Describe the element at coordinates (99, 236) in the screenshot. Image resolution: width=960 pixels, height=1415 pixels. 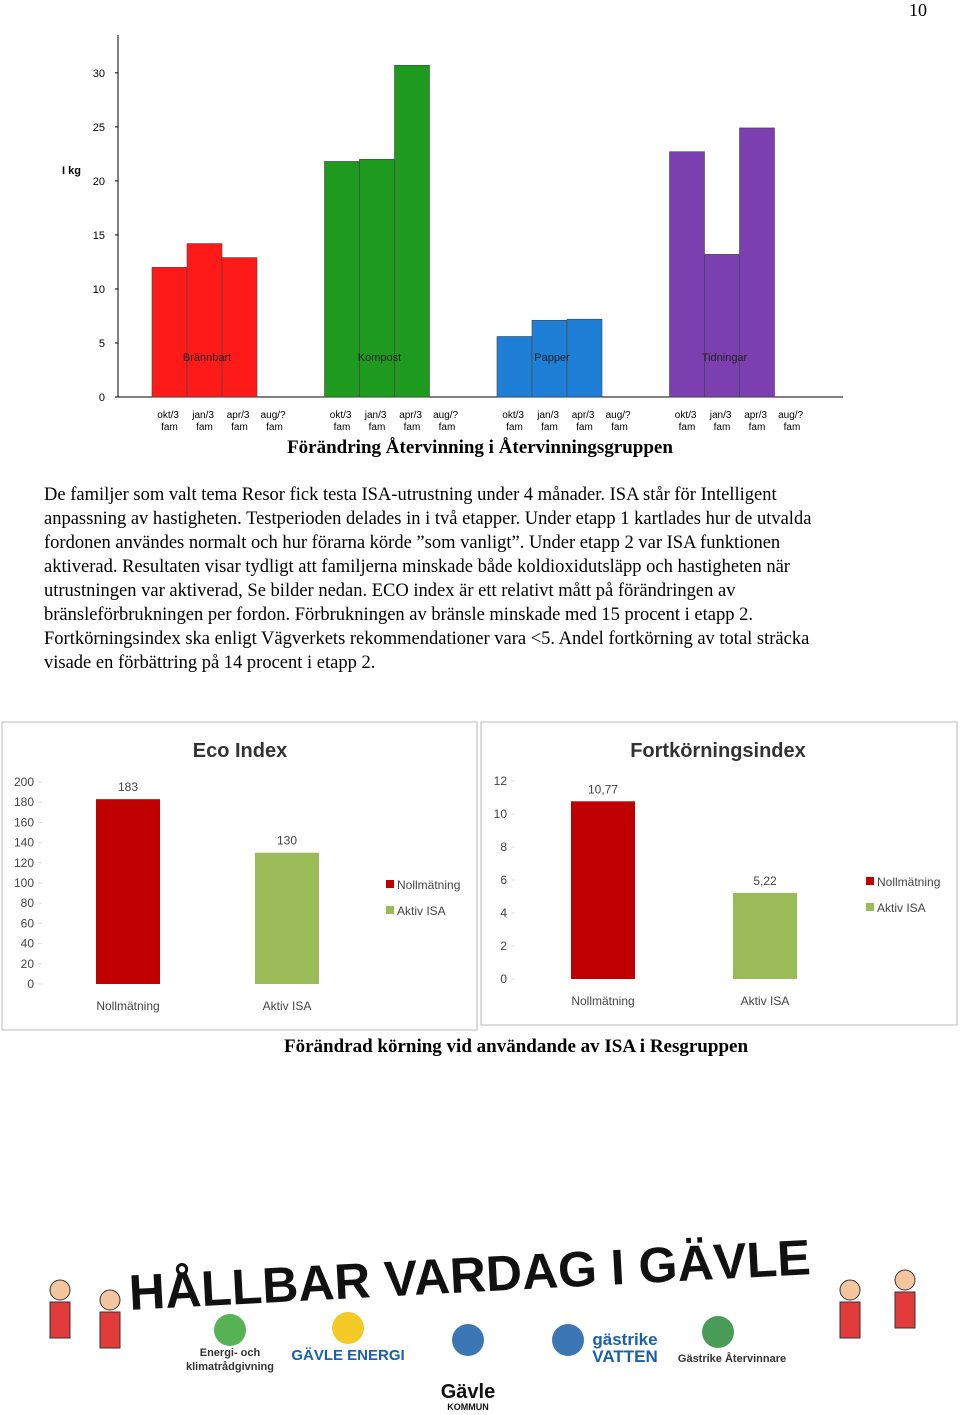
I see `y-tick-label: 15` at that location.